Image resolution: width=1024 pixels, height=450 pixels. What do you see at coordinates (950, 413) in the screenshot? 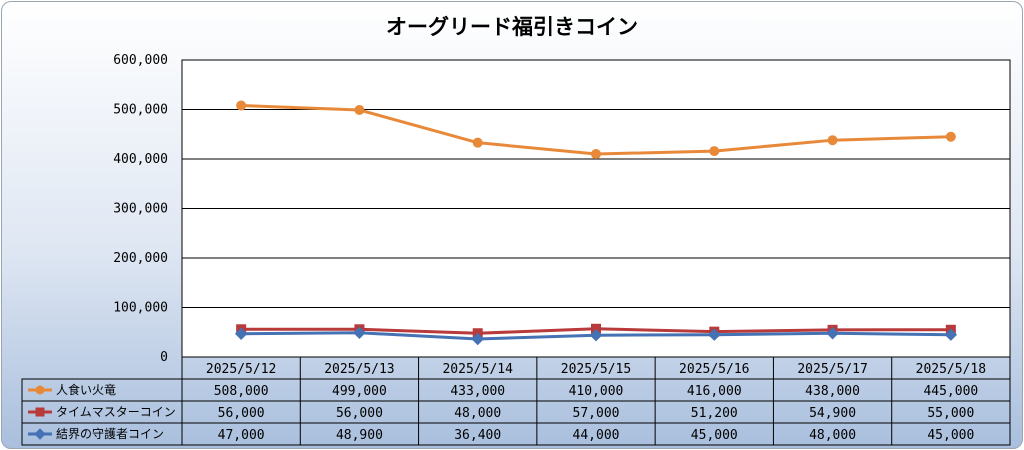
I see `data-label: 55,000` at bounding box center [950, 413].